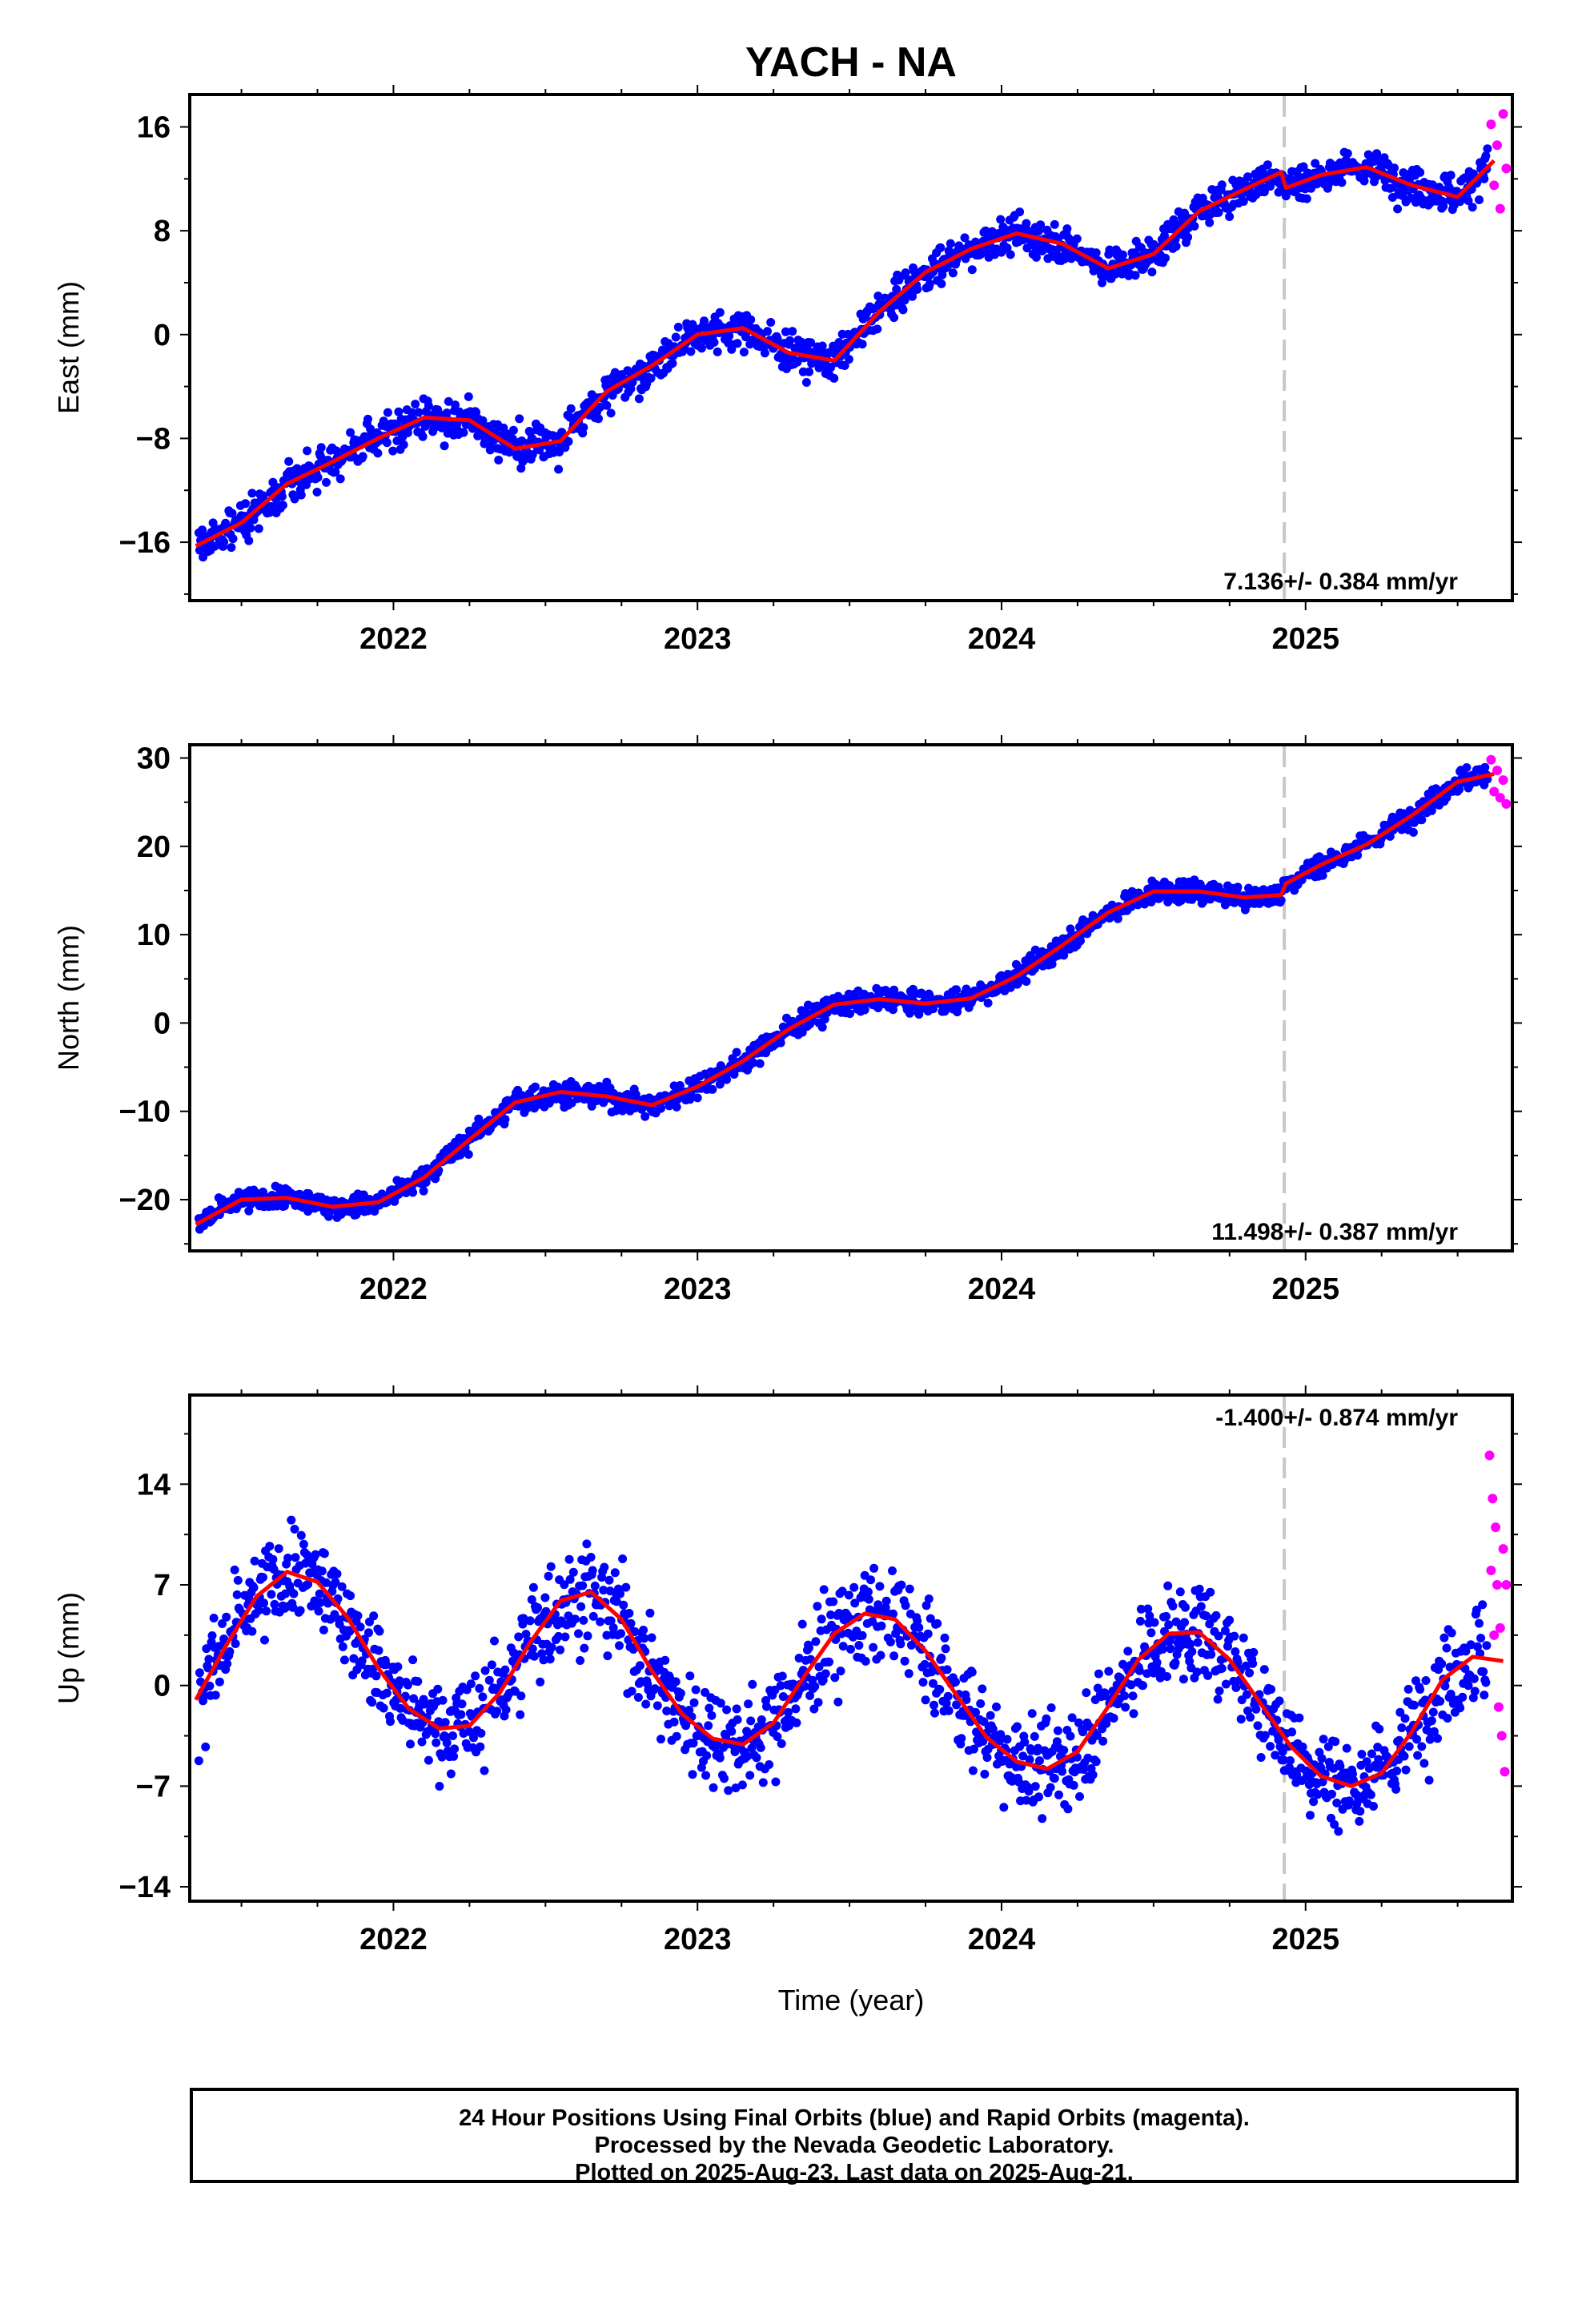 This screenshot has width=1582, height=2324. Describe the element at coordinates (154, 1485) in the screenshot. I see `up-y-tick-label: 14` at that location.